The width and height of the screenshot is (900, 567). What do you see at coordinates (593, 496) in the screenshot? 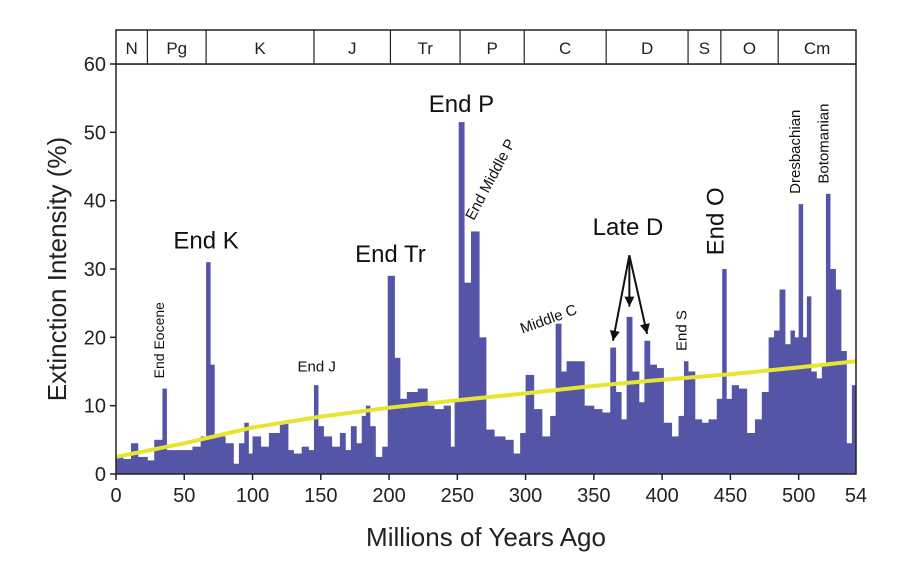
I see `x-tick-label-7: 350` at bounding box center [593, 496].